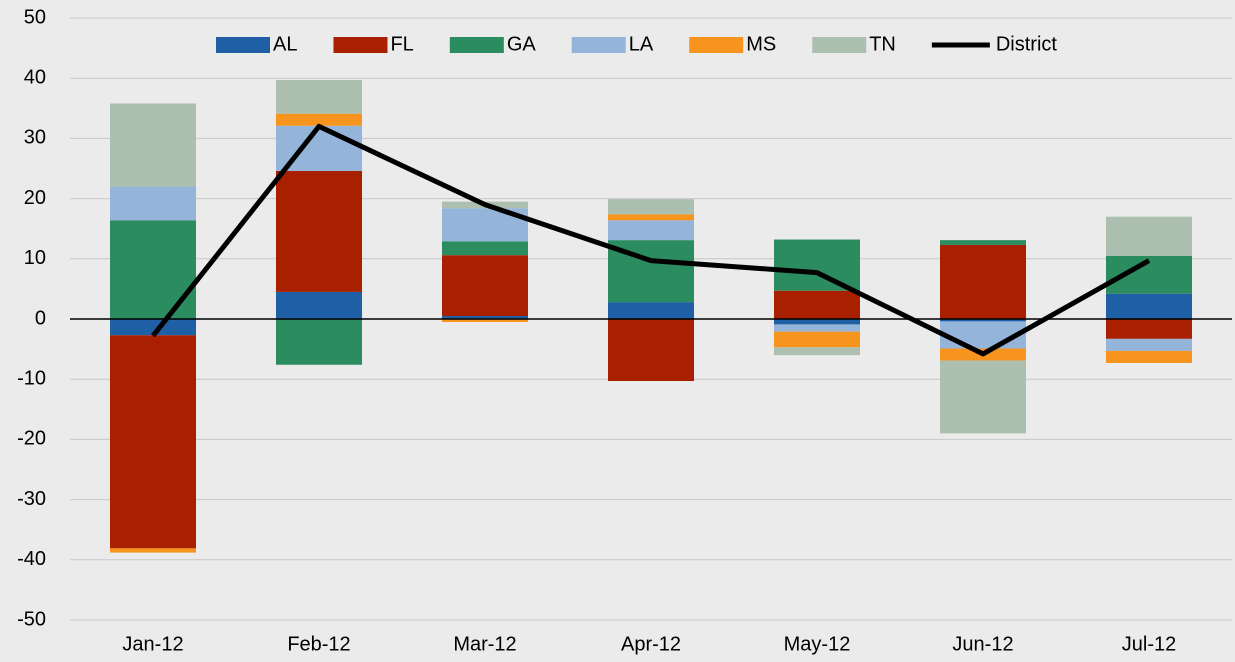 This screenshot has width=1235, height=662. I want to click on legend: AL FL GA LA MS TN District, so click(636, 44).